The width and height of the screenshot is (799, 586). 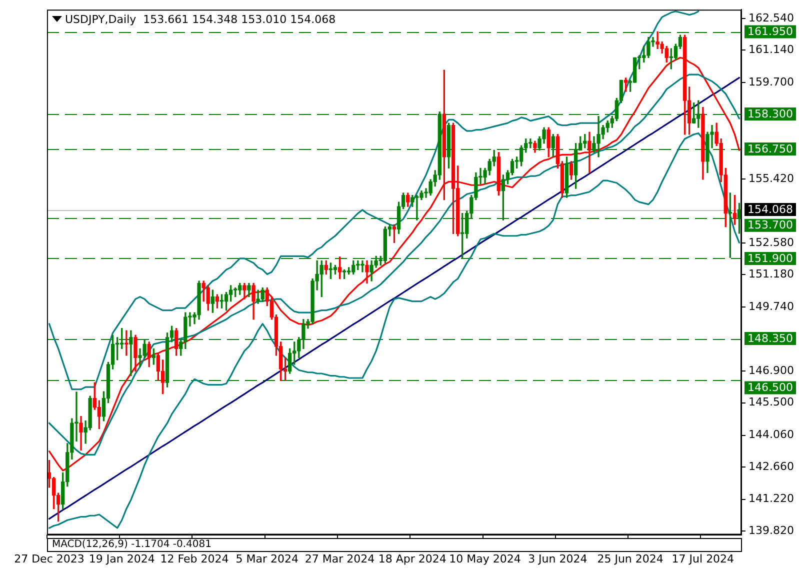 What do you see at coordinates (771, 81) in the screenshot?
I see `y-tick-label: 159.700` at bounding box center [771, 81].